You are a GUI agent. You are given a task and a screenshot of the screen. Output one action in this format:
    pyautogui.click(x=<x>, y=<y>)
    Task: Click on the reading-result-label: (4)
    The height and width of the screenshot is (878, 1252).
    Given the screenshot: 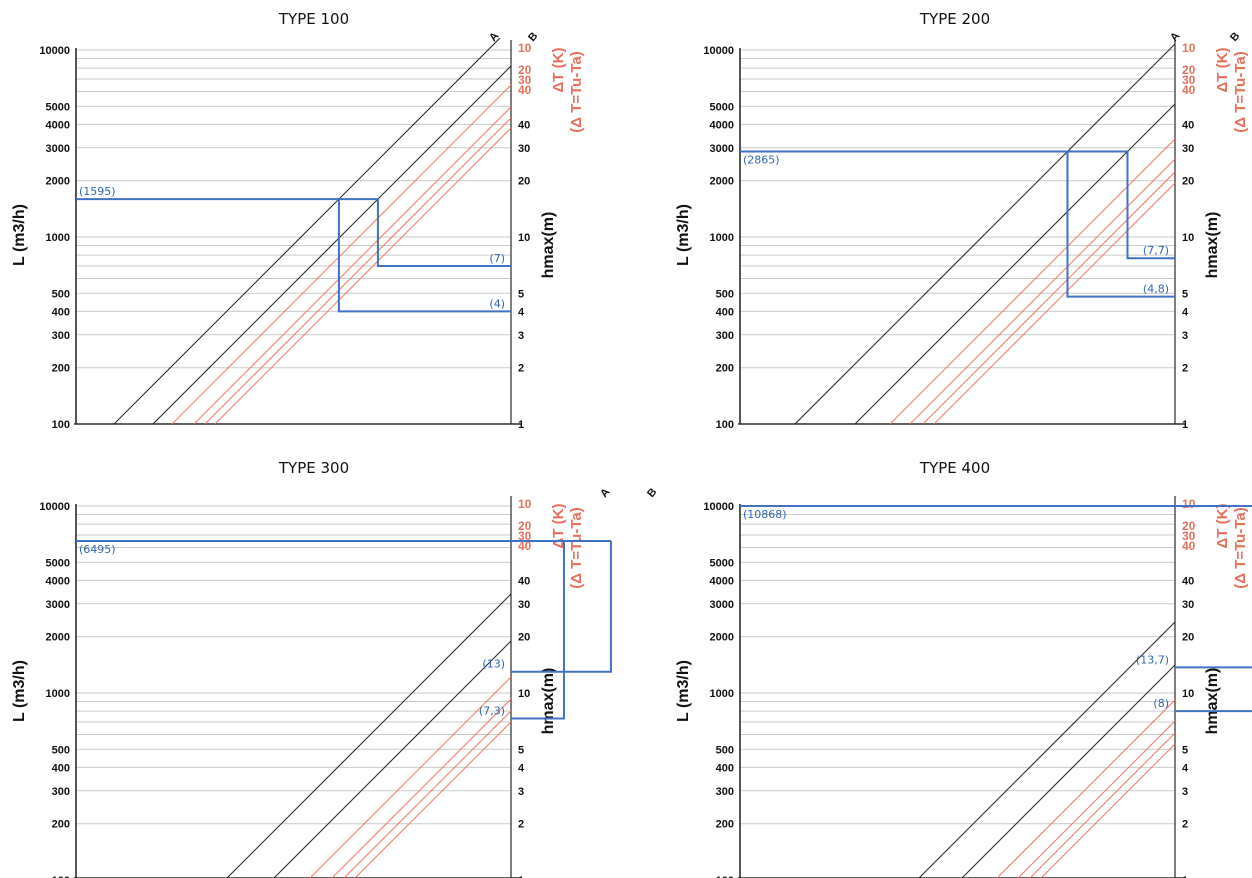 What is the action you would take?
    pyautogui.click(x=497, y=303)
    